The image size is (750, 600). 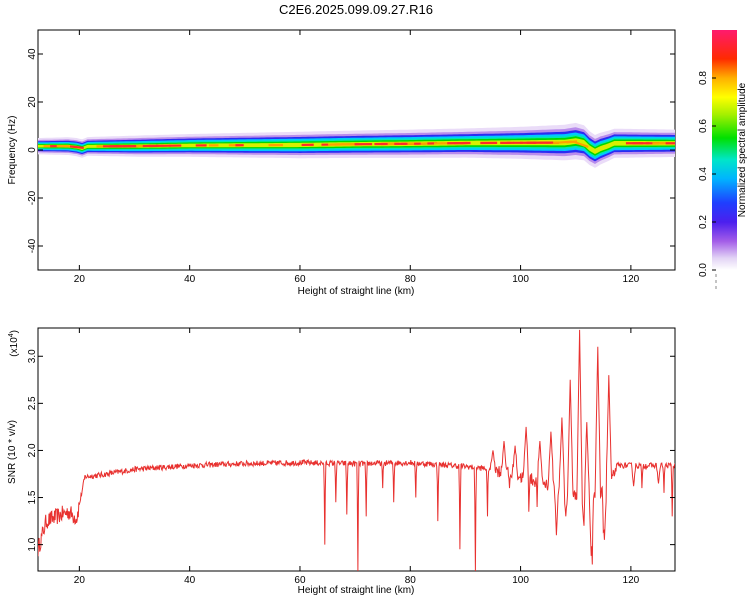 I want to click on colorbar-label: Normalized spectral amplitude, so click(x=742, y=149).